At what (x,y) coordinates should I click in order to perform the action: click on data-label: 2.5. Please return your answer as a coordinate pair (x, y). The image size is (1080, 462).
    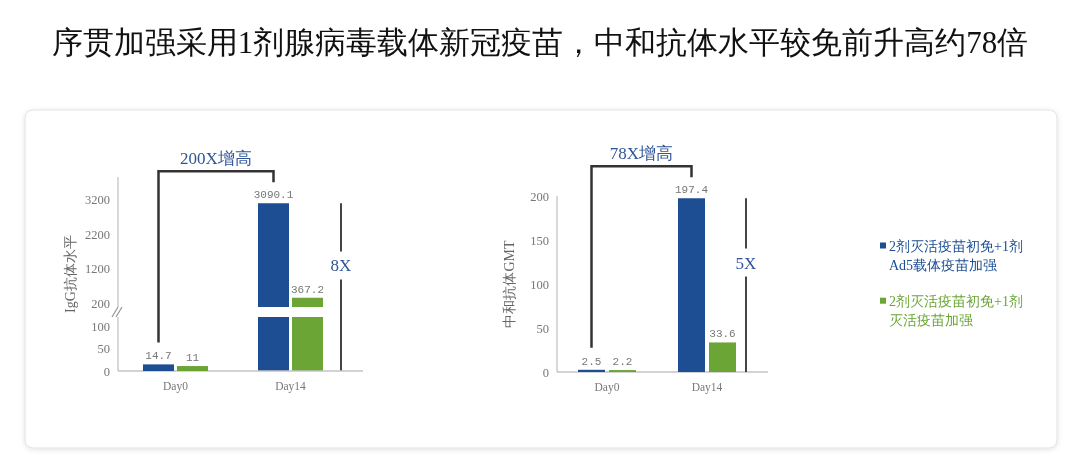
    Looking at the image, I should click on (591, 361).